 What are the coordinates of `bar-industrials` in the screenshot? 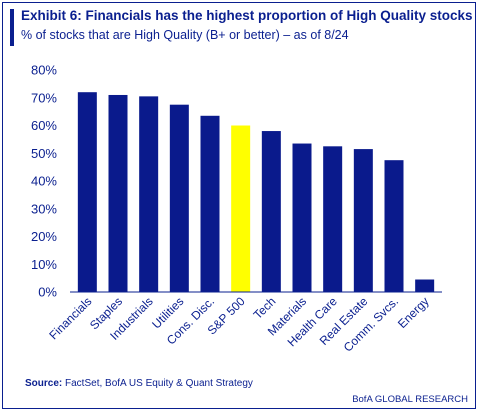 It's located at (149, 194).